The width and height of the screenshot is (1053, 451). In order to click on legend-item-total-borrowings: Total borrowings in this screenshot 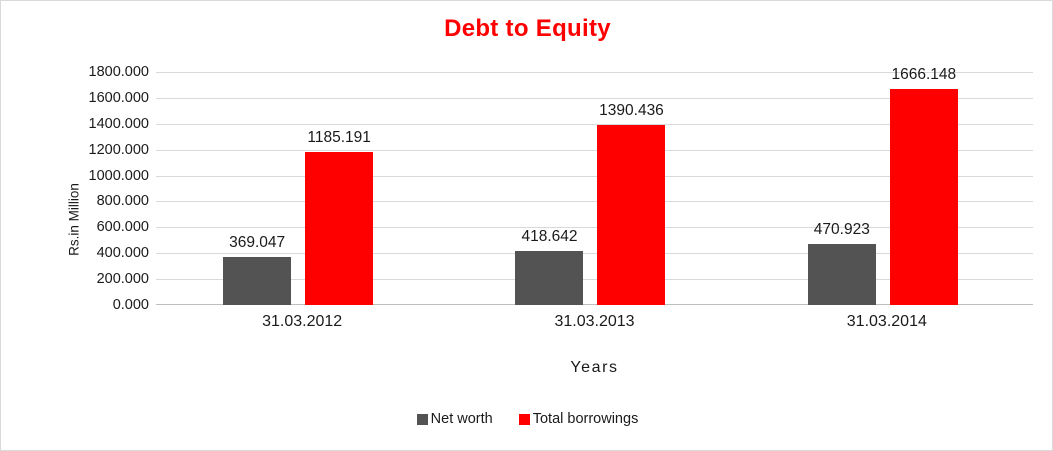, I will do `click(578, 419)`.